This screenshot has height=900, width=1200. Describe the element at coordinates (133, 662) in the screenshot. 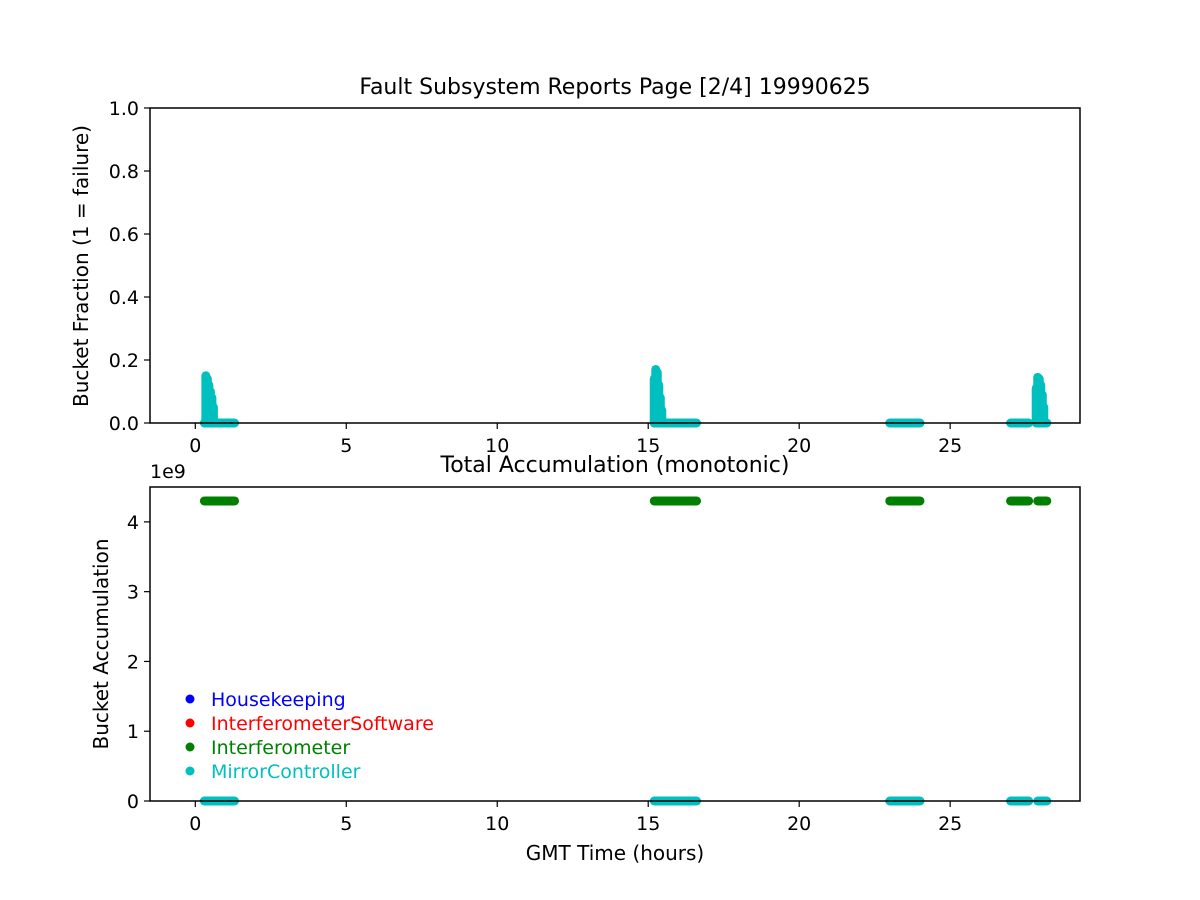

I see `y-tick-label: 2` at that location.